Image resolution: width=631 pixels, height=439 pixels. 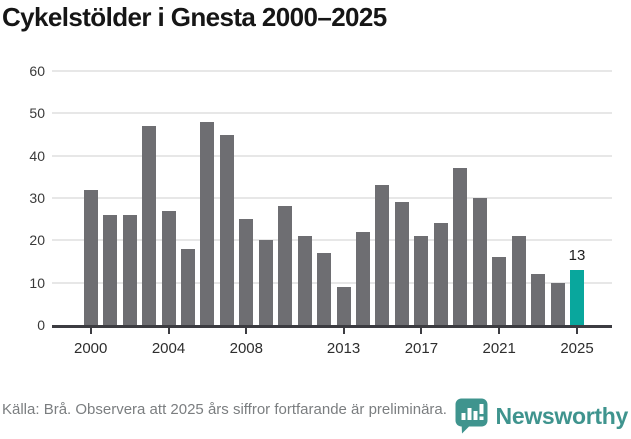 I want to click on x-tick-label-2025: 2025, so click(x=577, y=348).